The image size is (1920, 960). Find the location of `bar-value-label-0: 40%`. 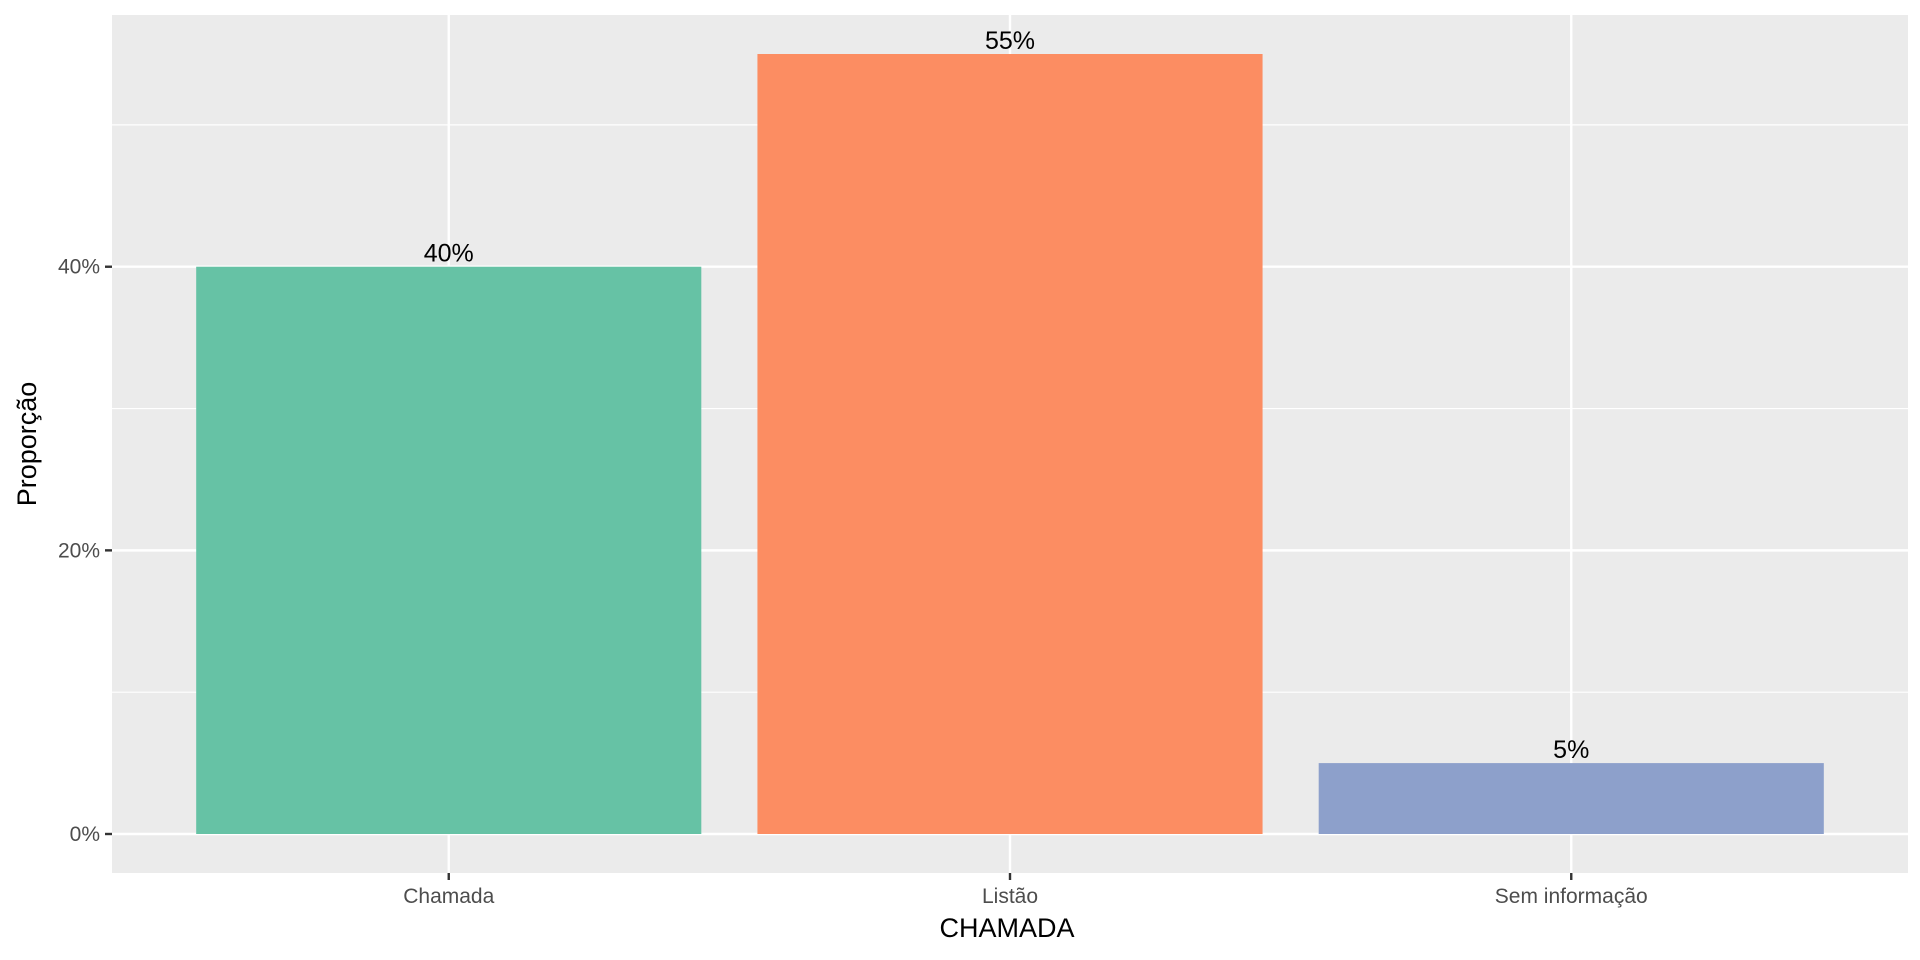

bar-value-label-0: 40% is located at coordinates (449, 254).